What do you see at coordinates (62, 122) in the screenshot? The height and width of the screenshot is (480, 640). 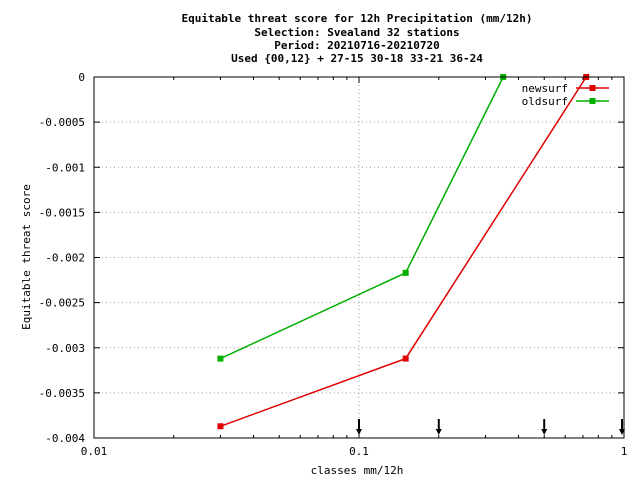 I see `y-tick-label: -0.0005` at bounding box center [62, 122].